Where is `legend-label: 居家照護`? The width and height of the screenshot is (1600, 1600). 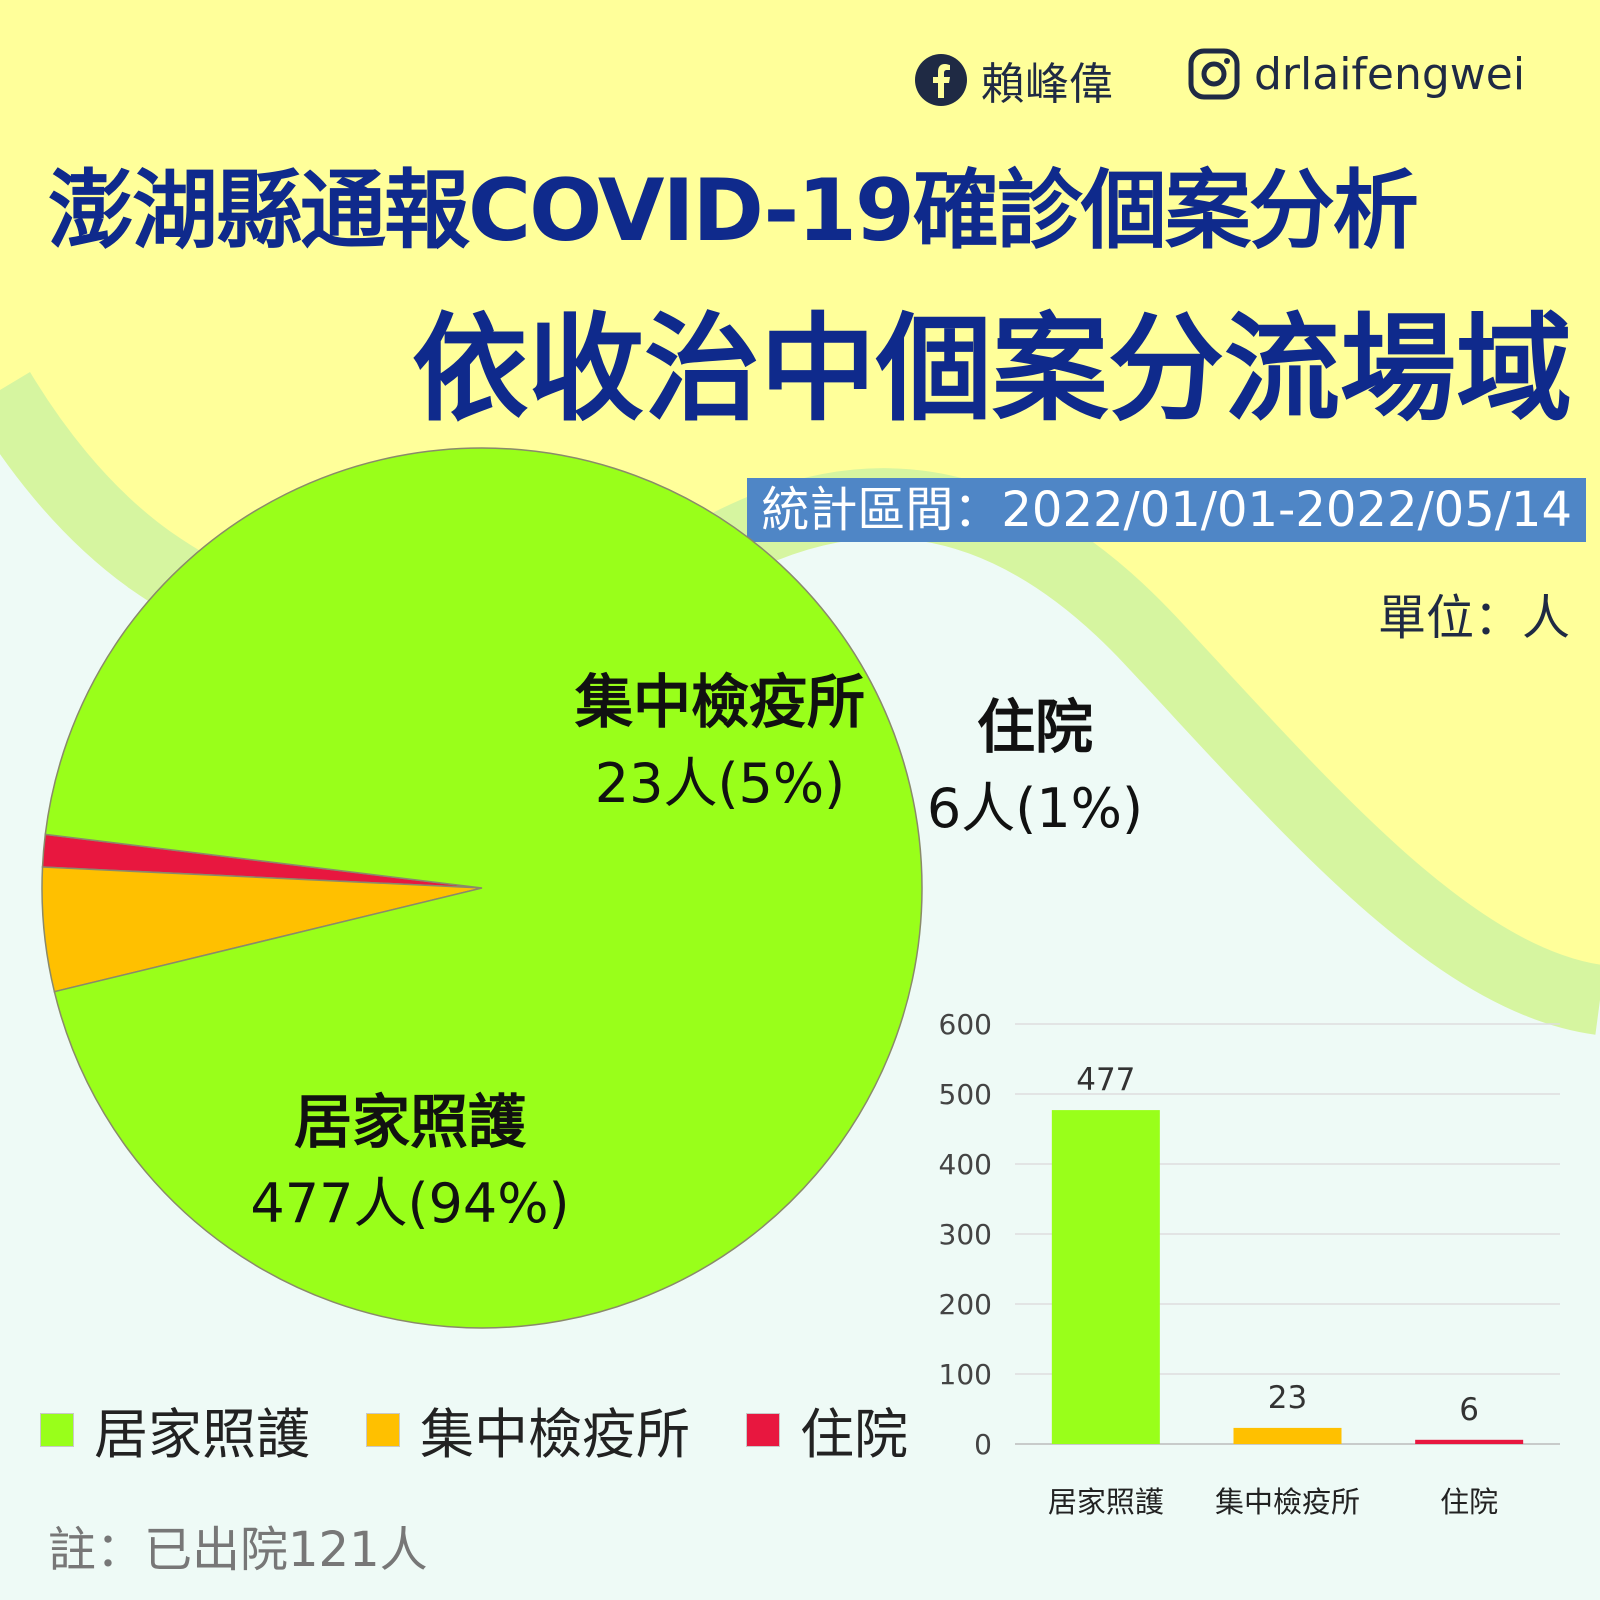 legend-label: 居家照護 is located at coordinates (202, 1434).